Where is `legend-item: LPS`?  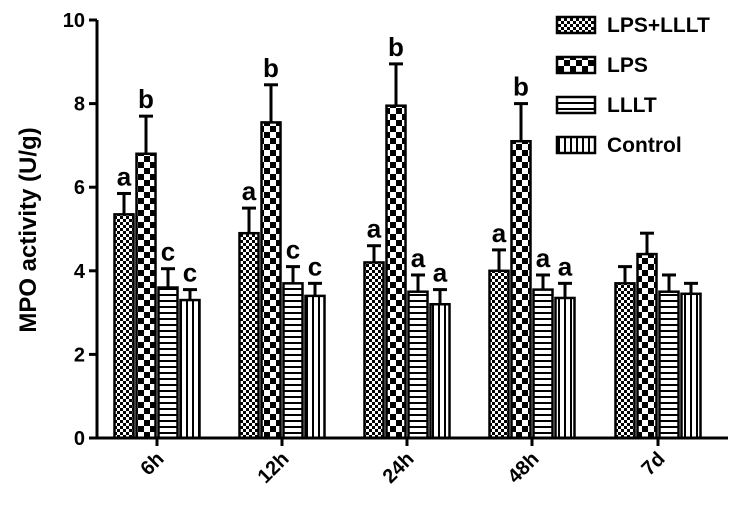 legend-item: LPS is located at coordinates (601, 65).